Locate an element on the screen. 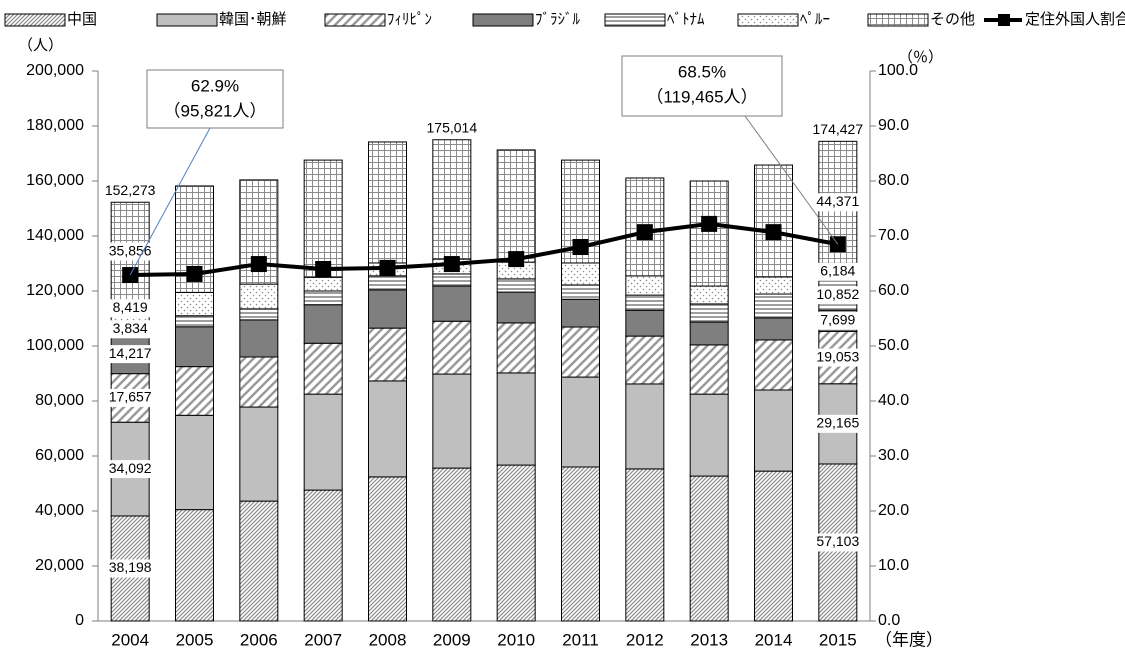  data-label: 29,165 is located at coordinates (837, 423).